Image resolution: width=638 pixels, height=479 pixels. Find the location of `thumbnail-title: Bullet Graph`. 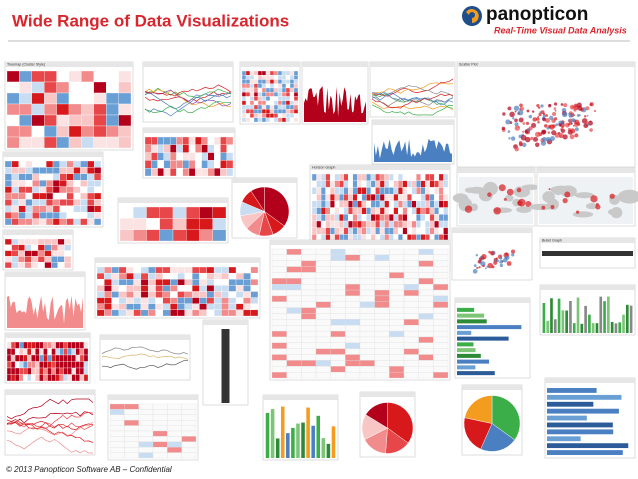

thumbnail-title: Bullet Graph is located at coordinates (552, 241).